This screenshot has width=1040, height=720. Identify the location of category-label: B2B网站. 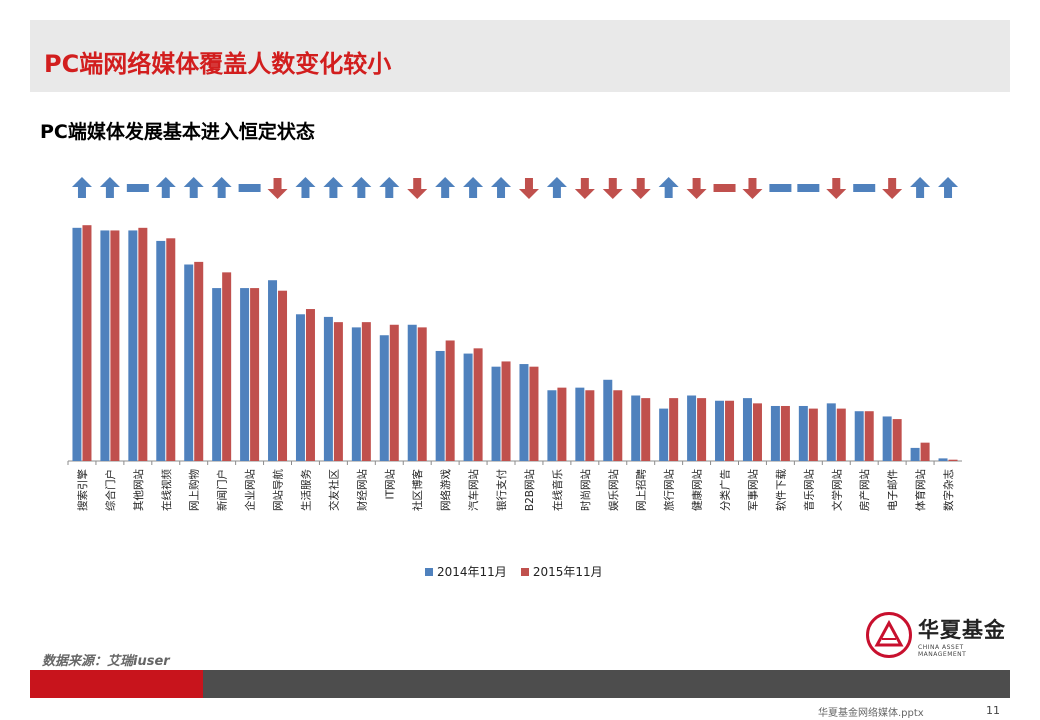
(529, 490).